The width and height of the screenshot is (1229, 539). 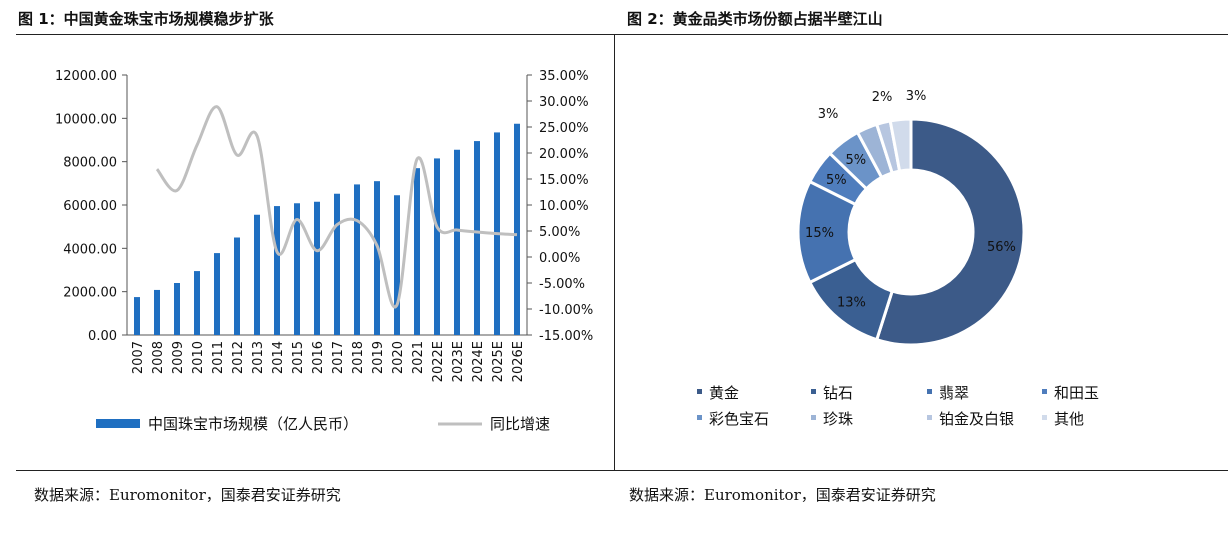 I want to click on figure-2-source: 数据来源：Euromonitor，国泰君安证券研究, so click(x=782, y=495).